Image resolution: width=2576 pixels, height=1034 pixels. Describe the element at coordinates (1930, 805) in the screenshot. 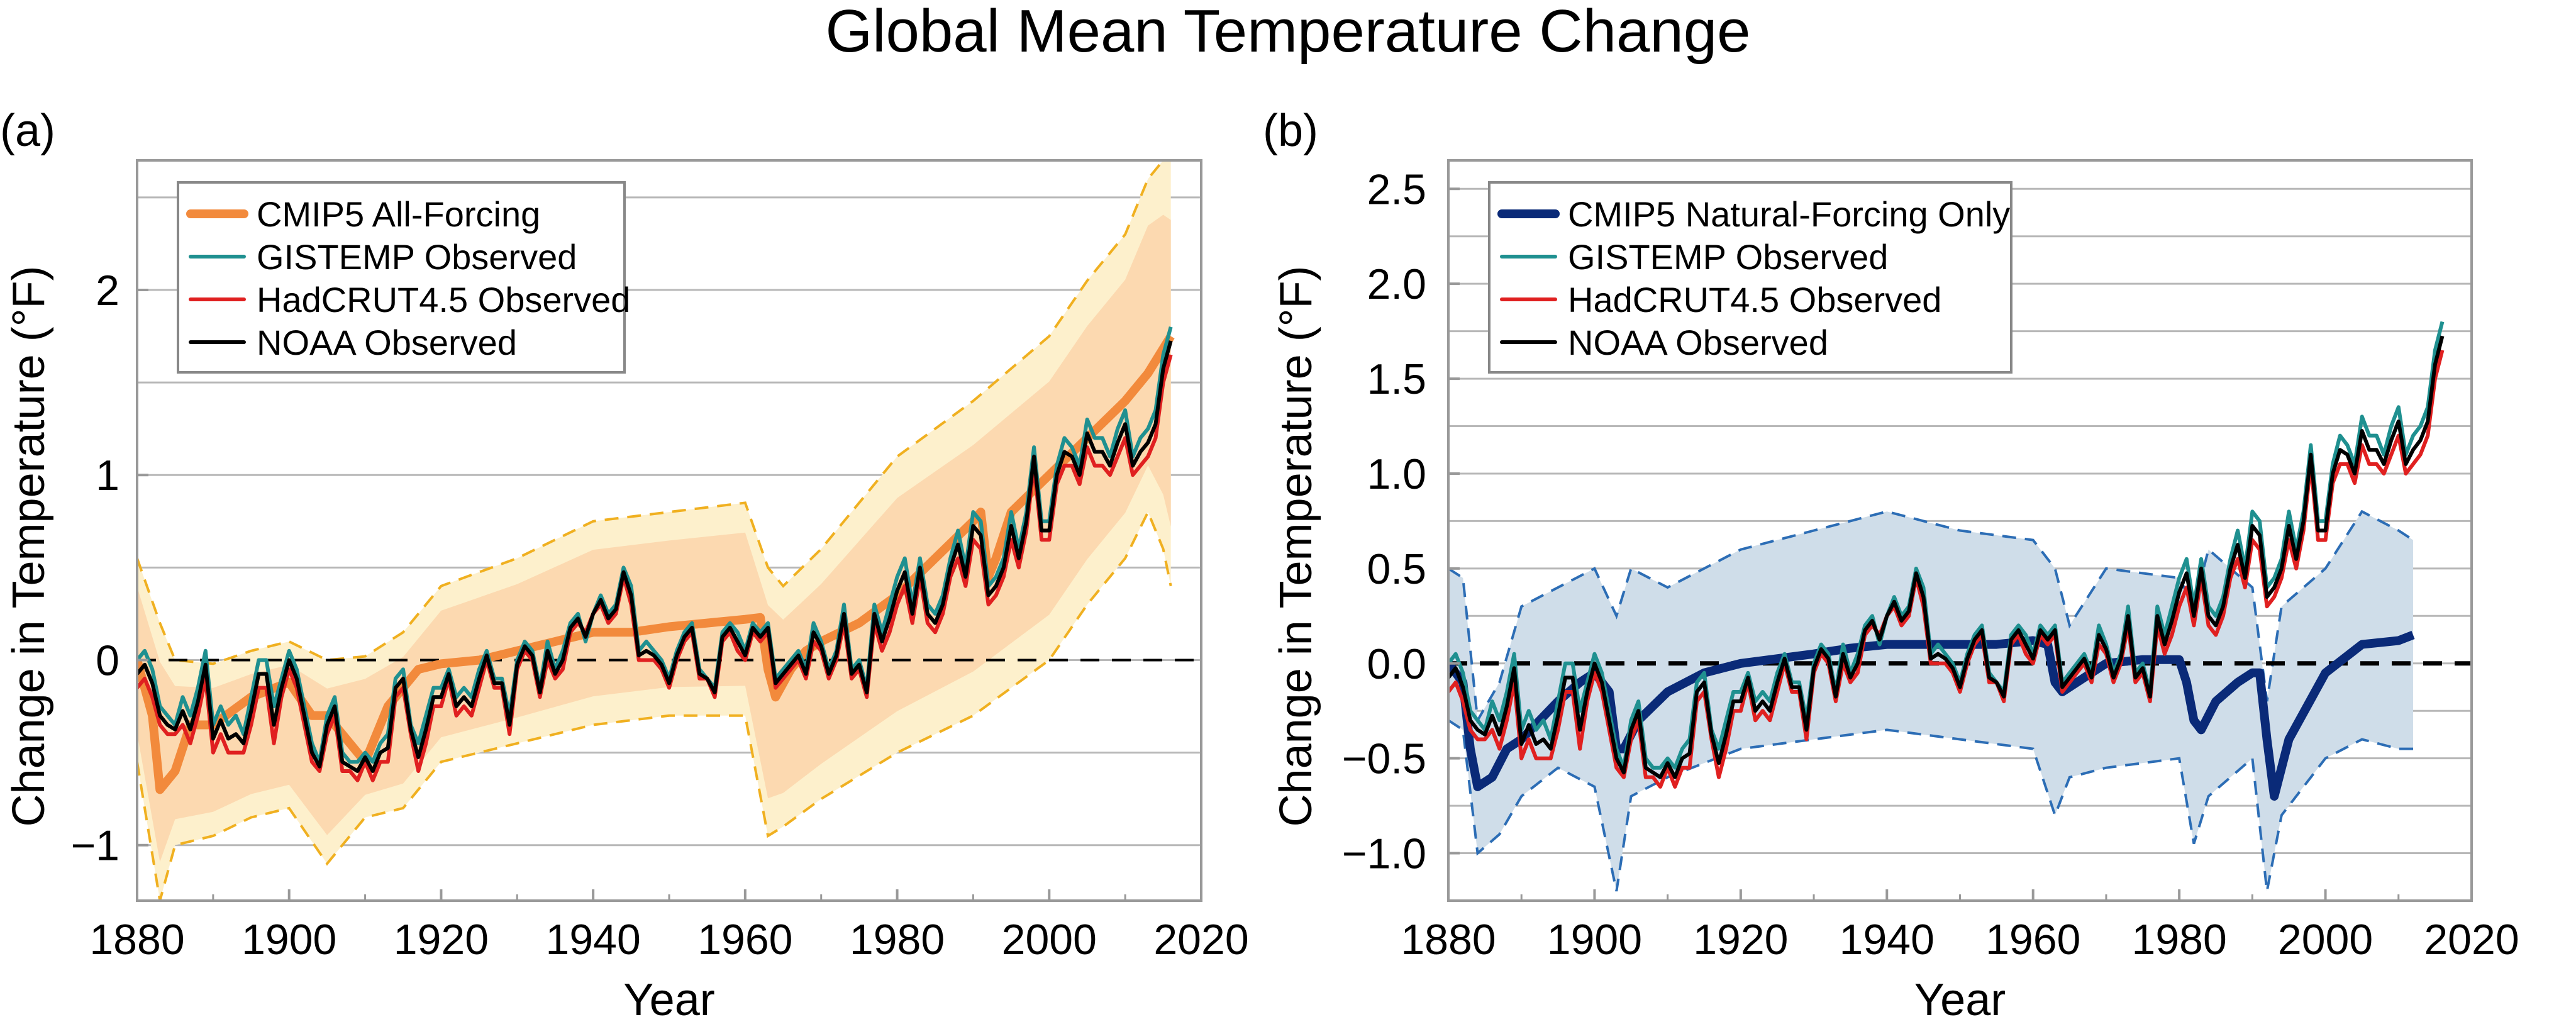

I see `panel-b-model-range-lower-edge` at that location.